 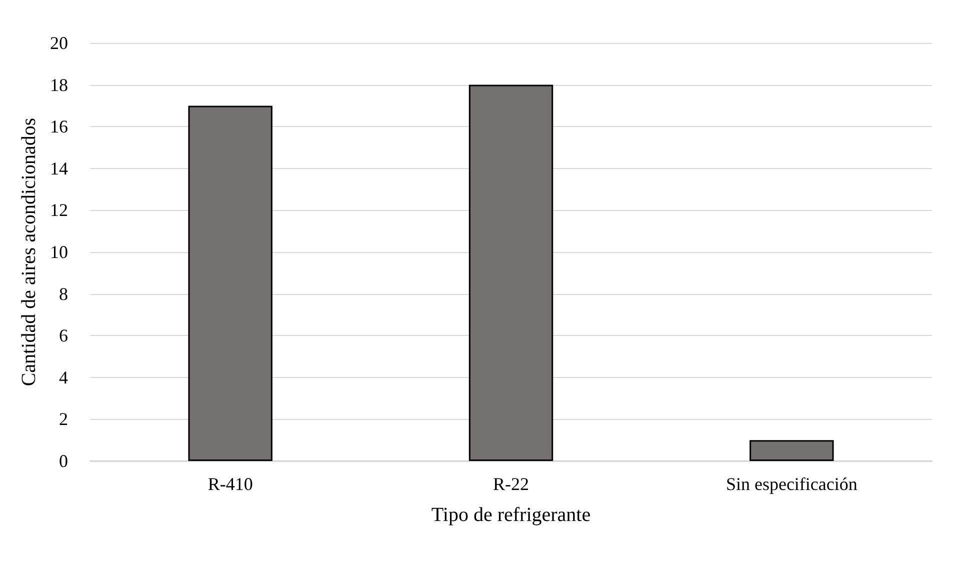 What do you see at coordinates (63, 336) in the screenshot?
I see `y-tick-label: 6` at bounding box center [63, 336].